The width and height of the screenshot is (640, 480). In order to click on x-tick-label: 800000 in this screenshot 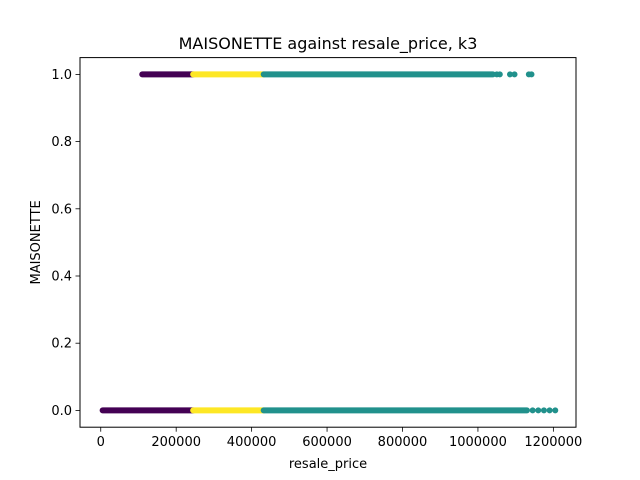, I will do `click(403, 442)`.